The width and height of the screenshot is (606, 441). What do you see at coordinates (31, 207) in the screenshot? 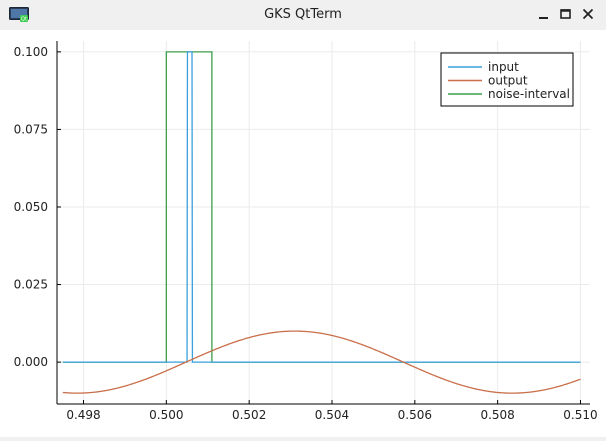
I see `y-tick-label: 0.050` at bounding box center [31, 207].